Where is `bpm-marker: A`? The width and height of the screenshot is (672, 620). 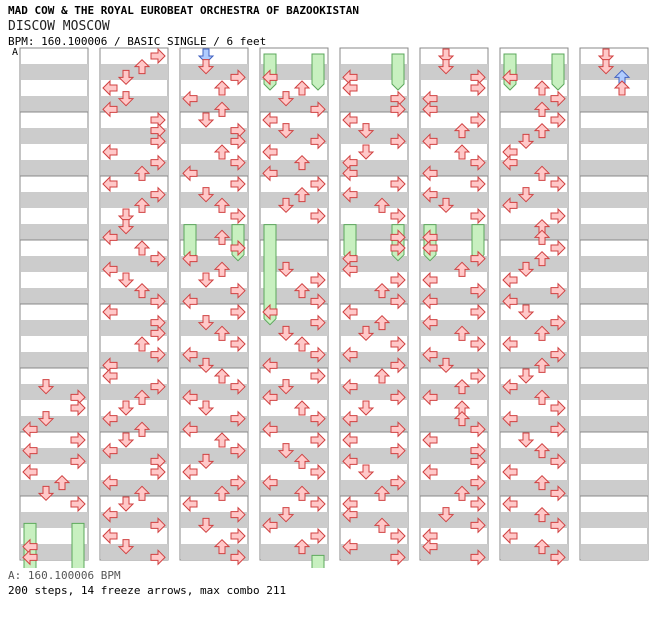 bpm-marker: A is located at coordinates (15, 52).